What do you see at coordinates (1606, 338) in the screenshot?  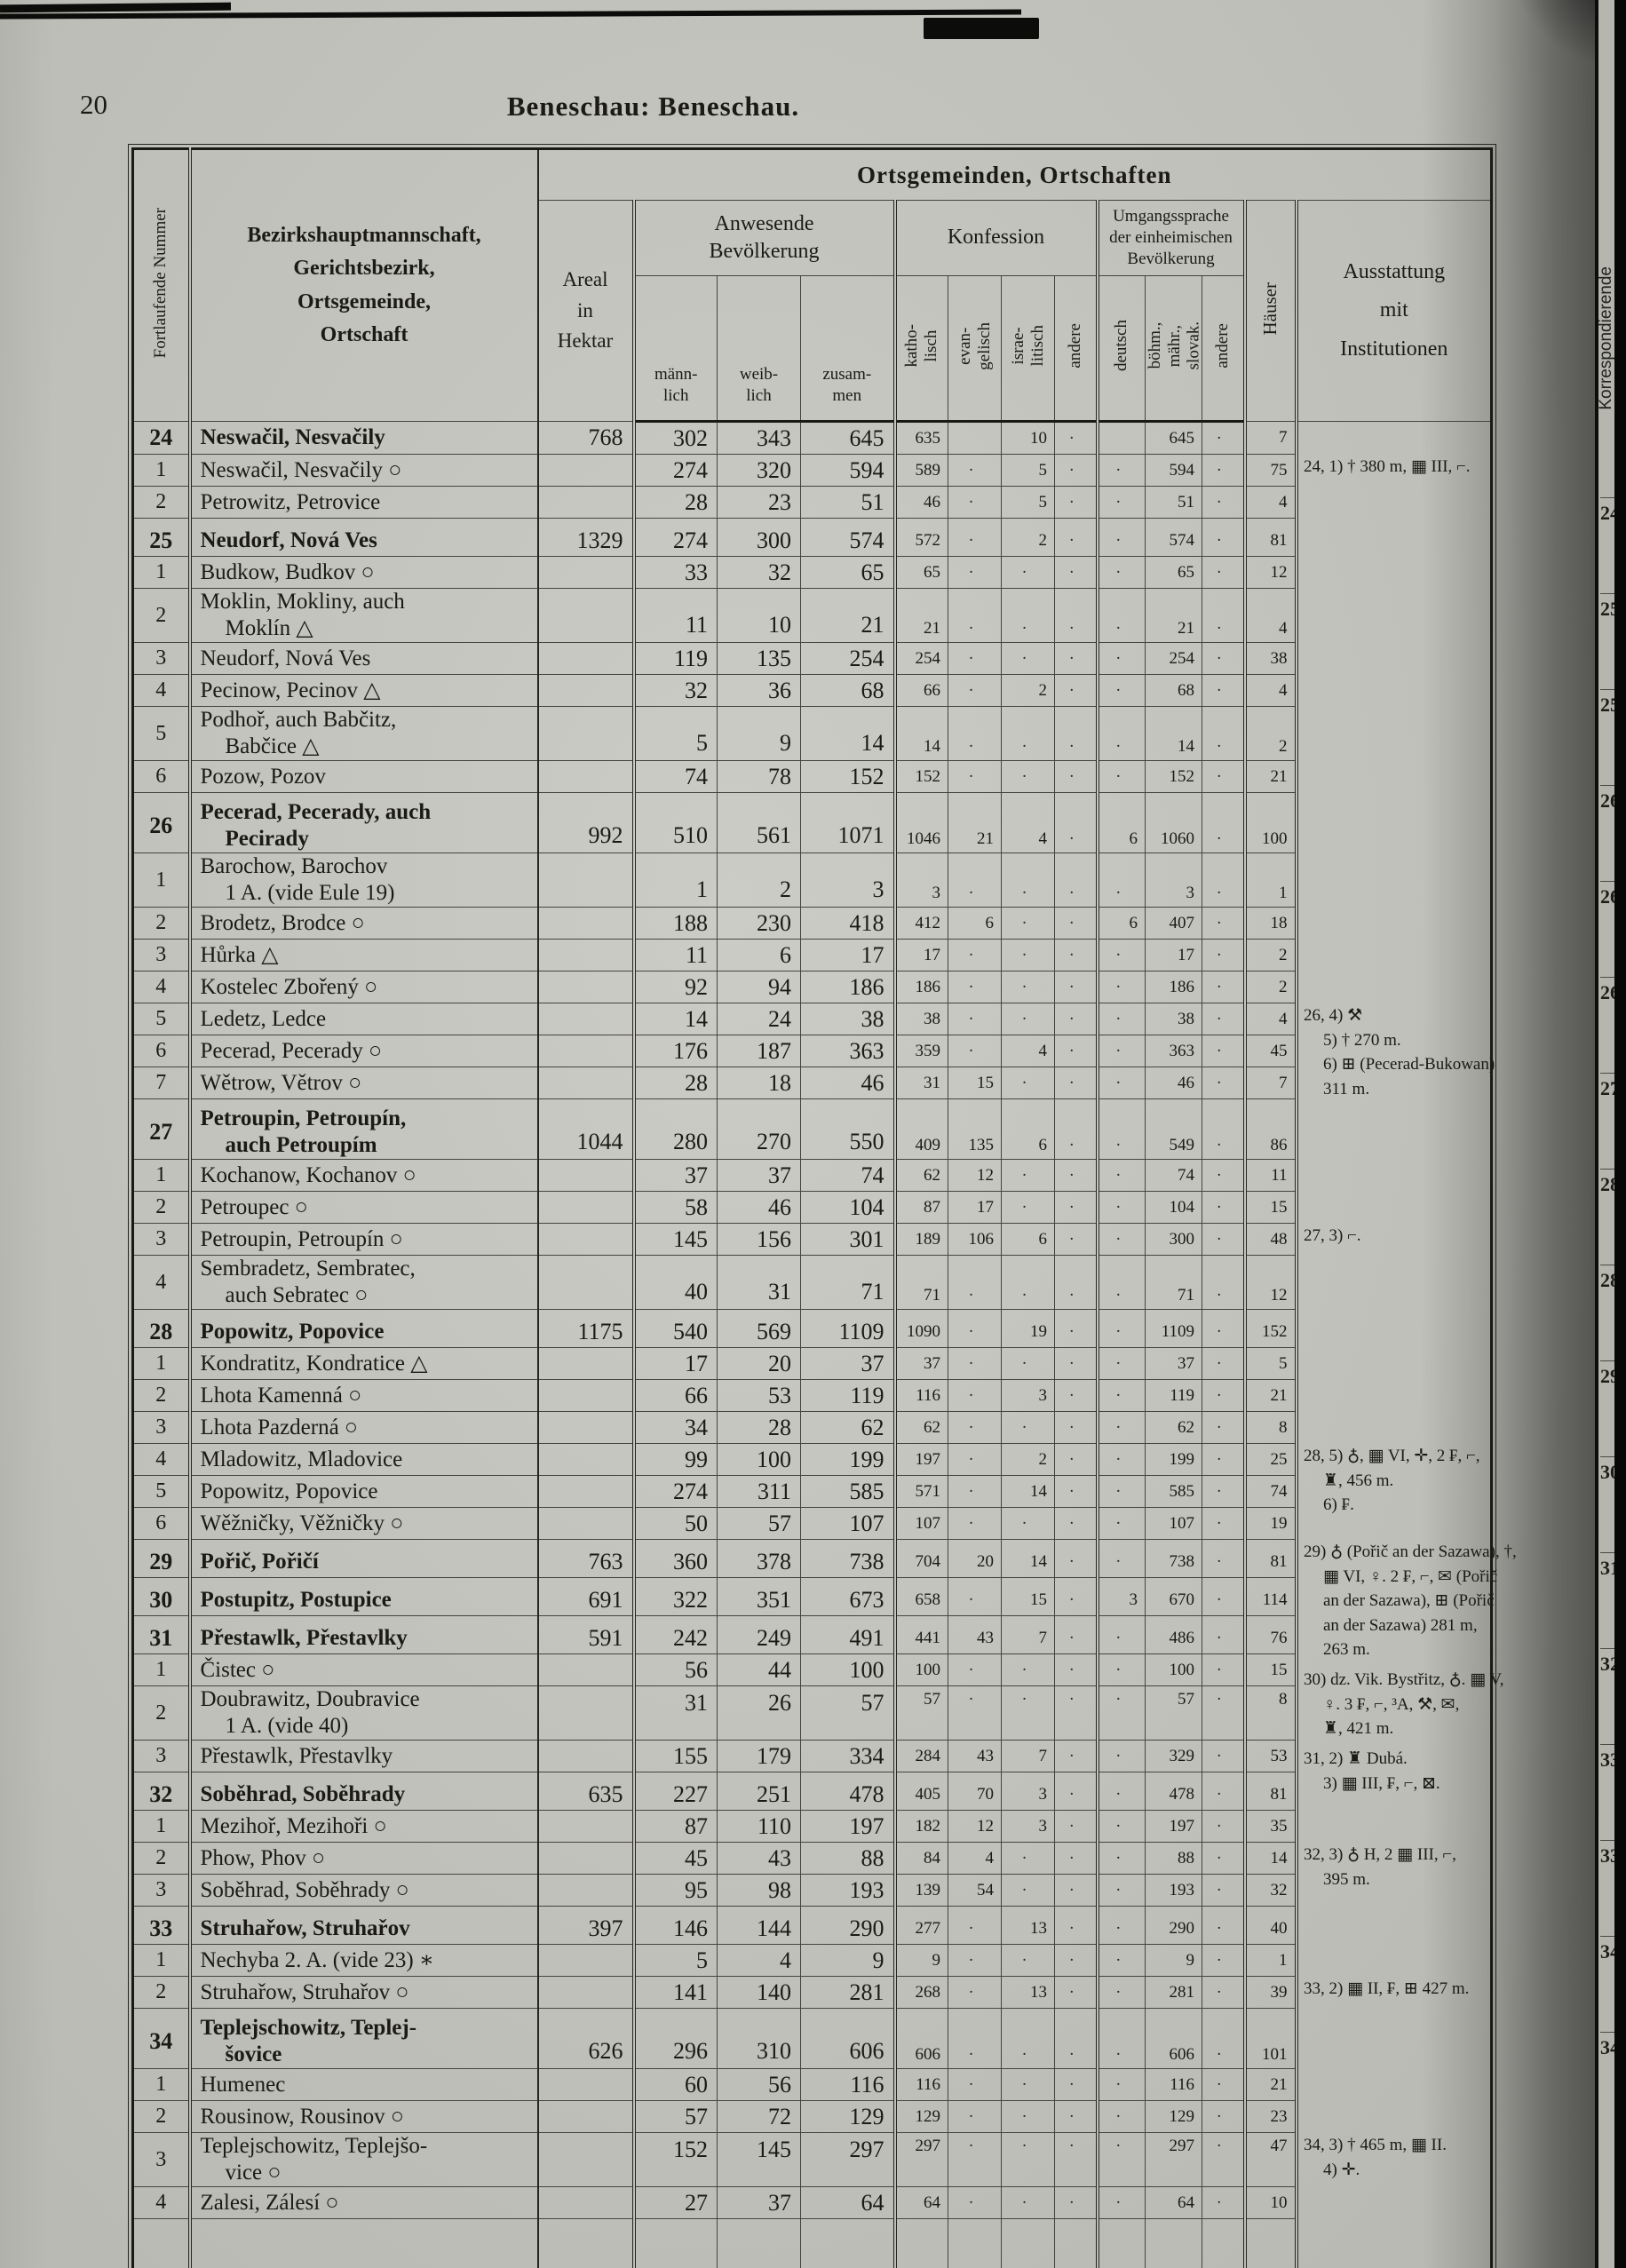 I see `korrespondierende-label: Korrespondierende` at bounding box center [1606, 338].